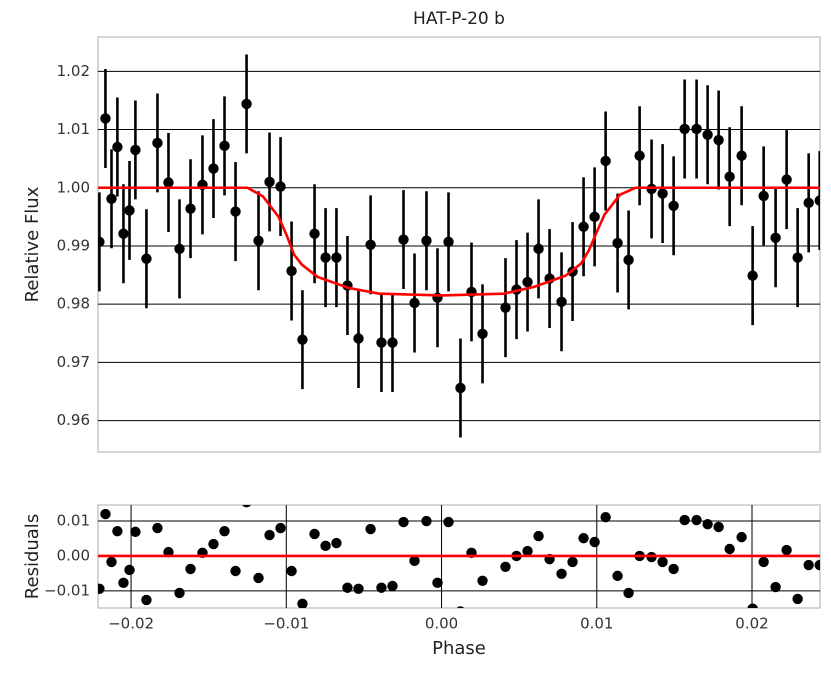  What do you see at coordinates (286, 624) in the screenshot?
I see `x-tick-label: −0.01` at bounding box center [286, 624].